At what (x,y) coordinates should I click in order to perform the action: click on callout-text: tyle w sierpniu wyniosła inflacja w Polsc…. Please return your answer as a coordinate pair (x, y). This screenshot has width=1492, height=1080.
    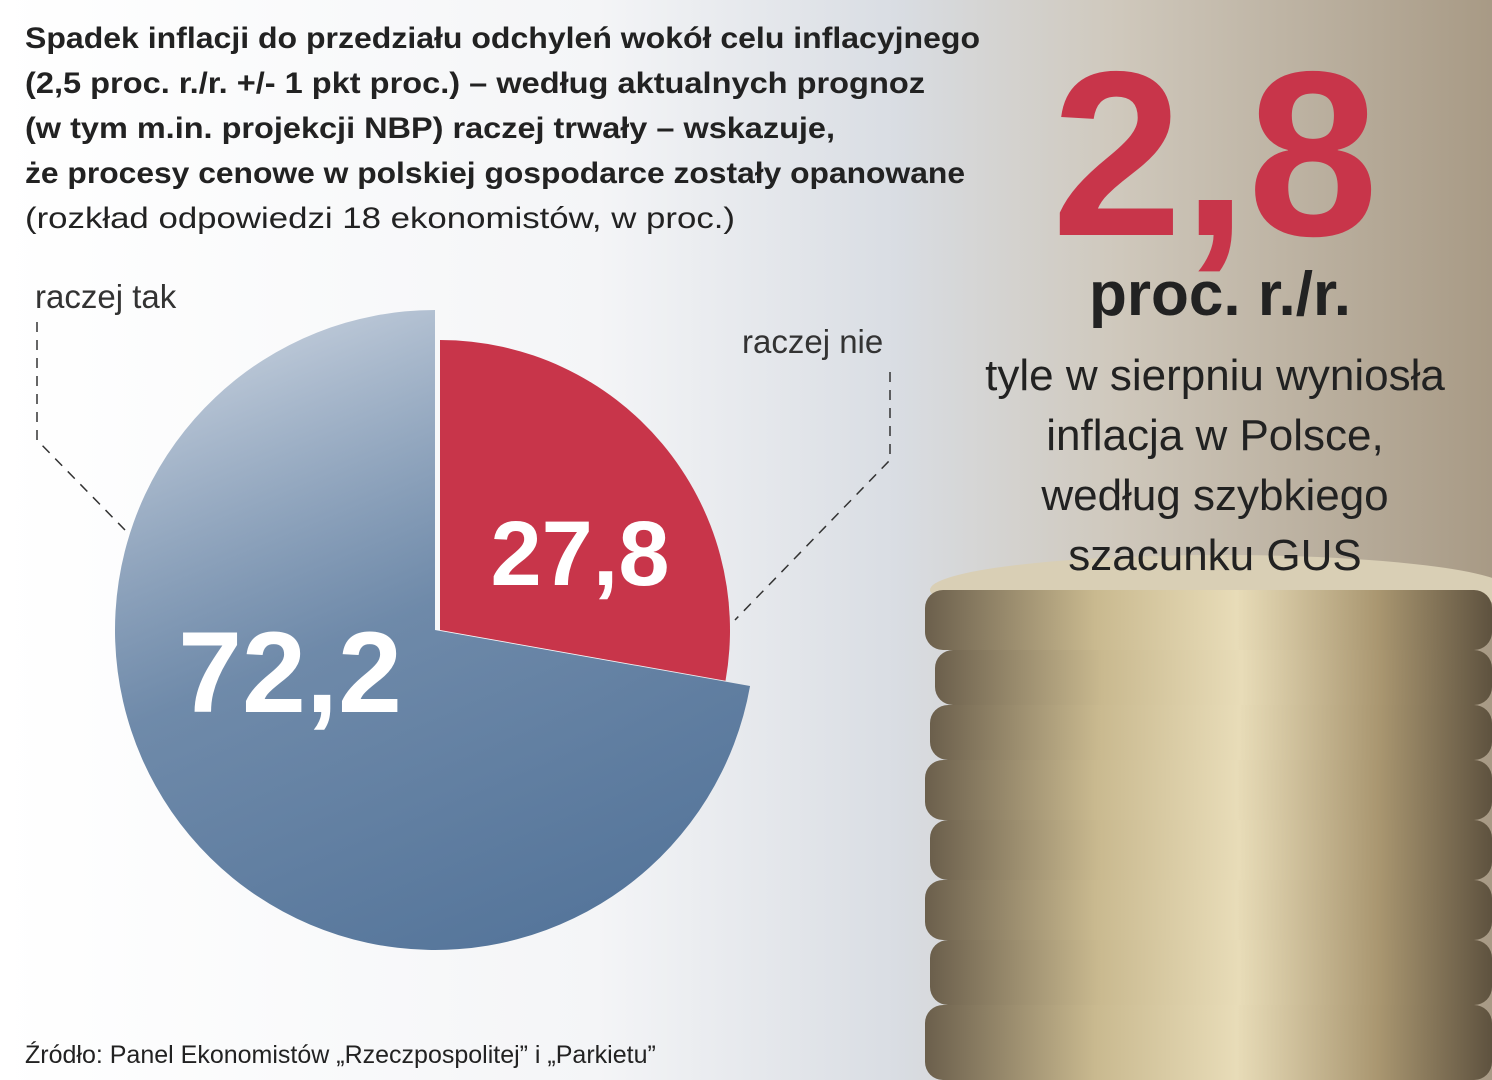
    Looking at the image, I should click on (1215, 465).